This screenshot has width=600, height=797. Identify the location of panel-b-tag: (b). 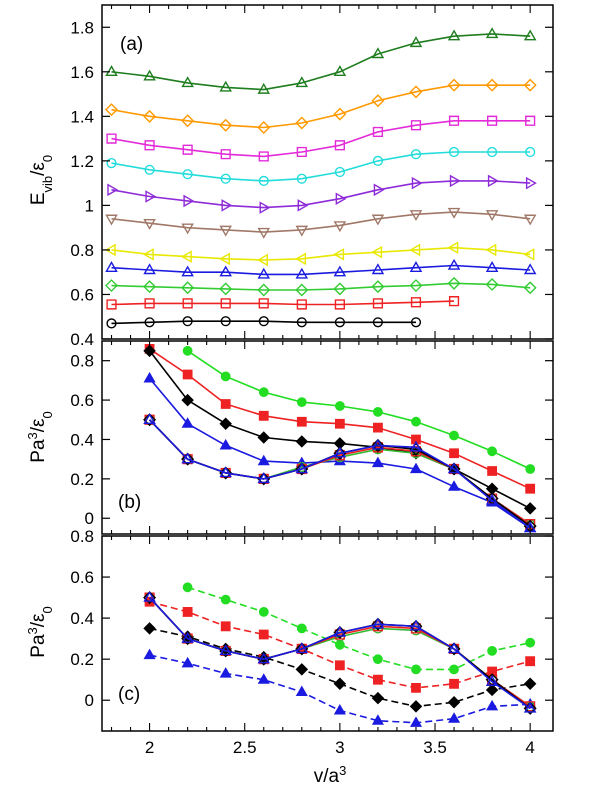
(129, 502).